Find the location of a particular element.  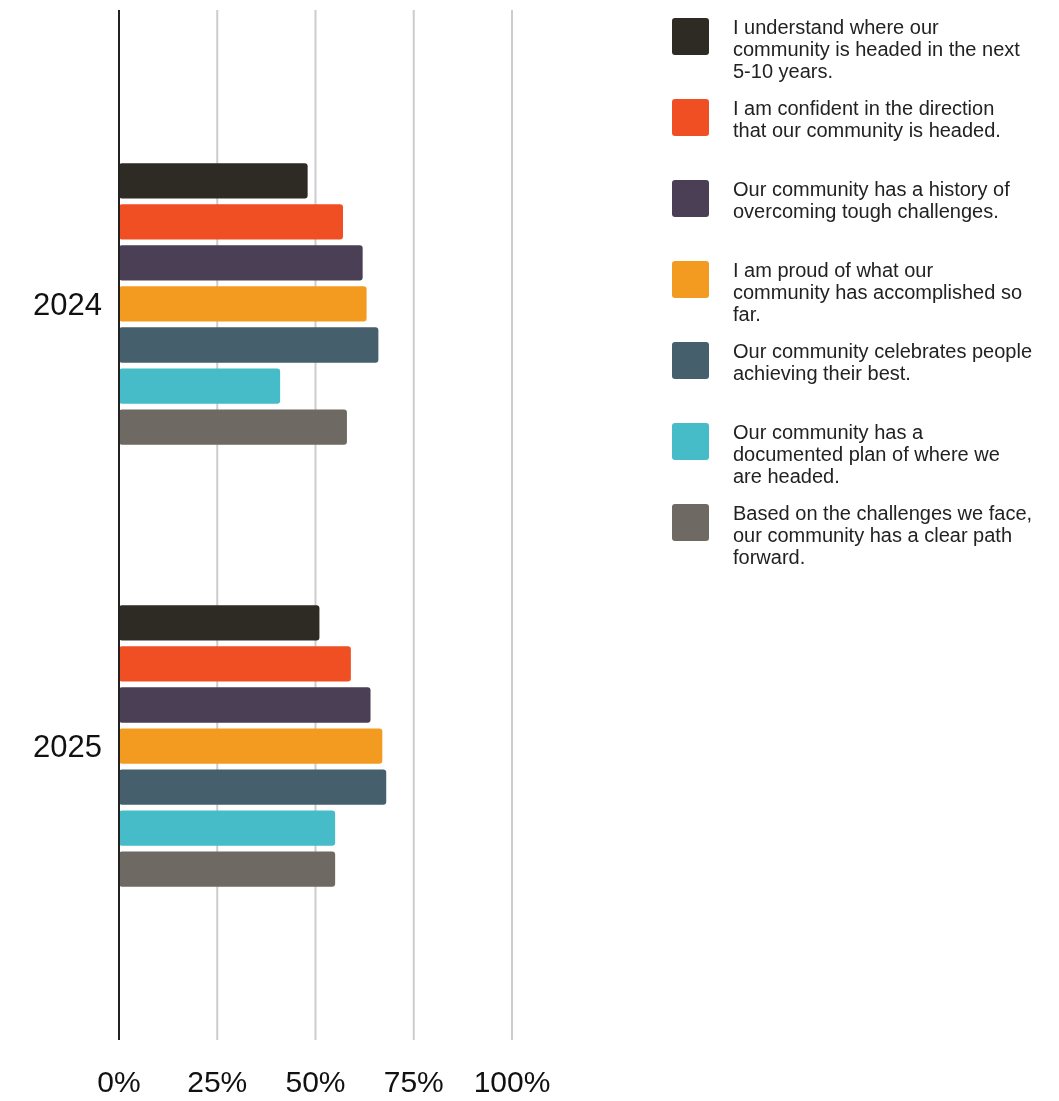

legend-label: I understand where our community is headed in the next 5-10 years. is located at coordinates (877, 49).